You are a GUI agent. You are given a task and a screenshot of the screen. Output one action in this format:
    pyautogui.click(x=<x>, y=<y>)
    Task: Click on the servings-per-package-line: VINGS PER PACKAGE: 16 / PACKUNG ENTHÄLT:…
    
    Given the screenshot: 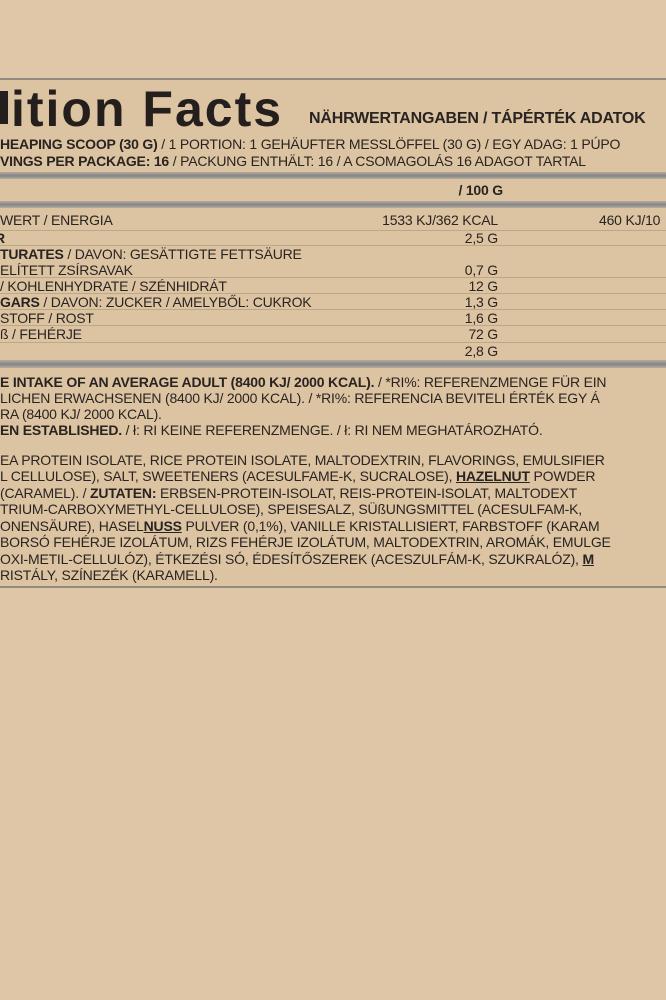 What is the action you would take?
    pyautogui.click(x=293, y=161)
    